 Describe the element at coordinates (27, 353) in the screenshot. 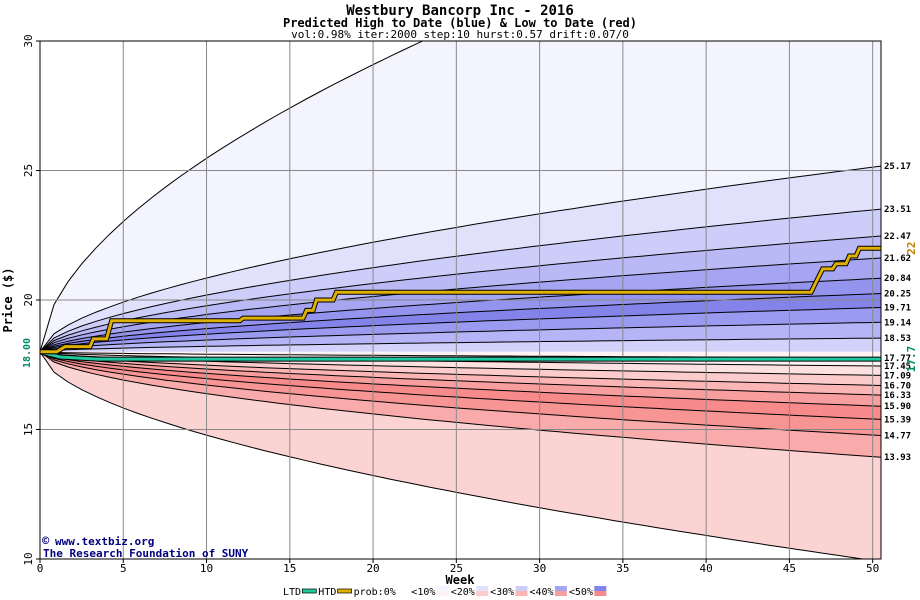

I see `start-price-label: 18.00` at that location.